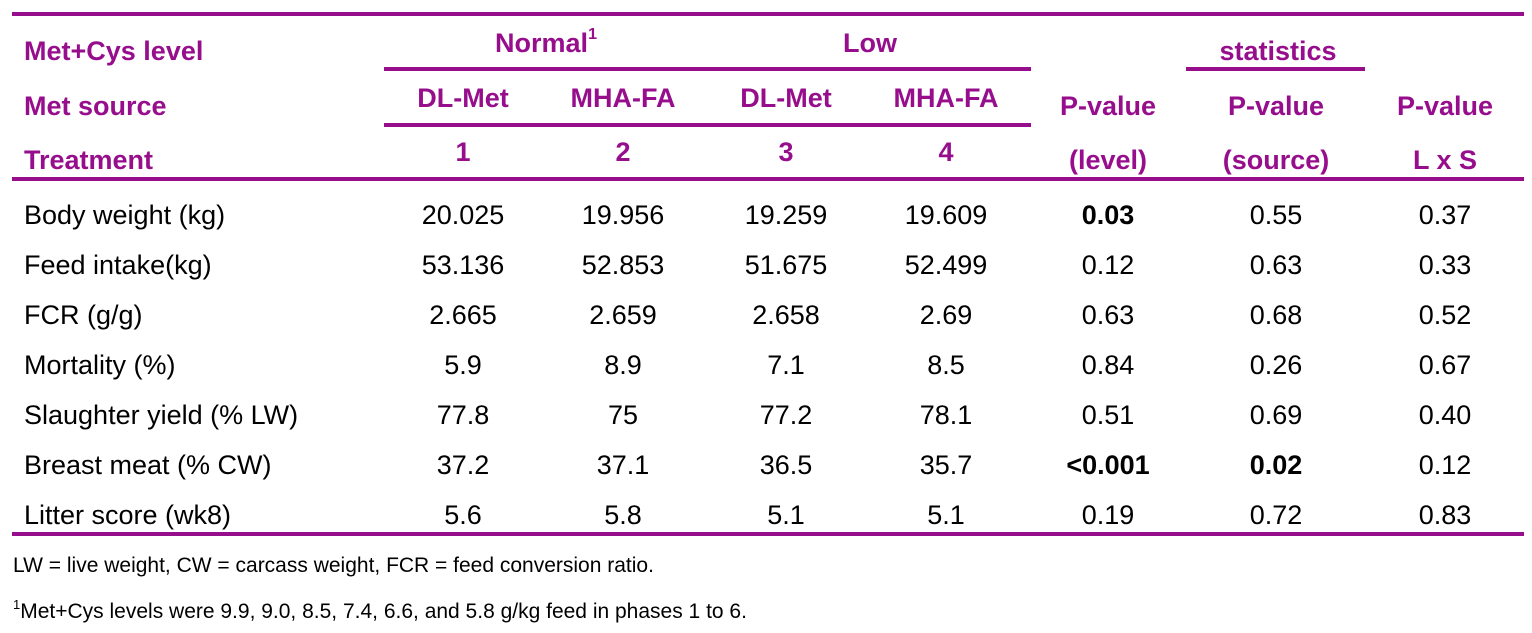  Describe the element at coordinates (1108, 415) in the screenshot. I see `p-level-cell: 0.51` at that location.